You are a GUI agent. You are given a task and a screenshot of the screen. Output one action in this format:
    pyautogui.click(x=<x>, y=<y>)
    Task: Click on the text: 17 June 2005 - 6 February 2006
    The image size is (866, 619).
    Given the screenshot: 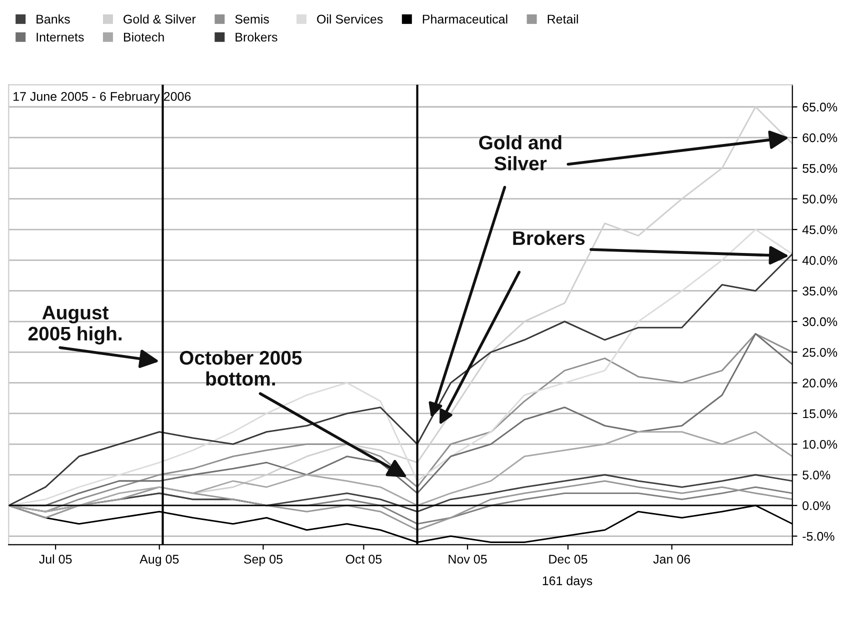 What is the action you would take?
    pyautogui.click(x=102, y=98)
    